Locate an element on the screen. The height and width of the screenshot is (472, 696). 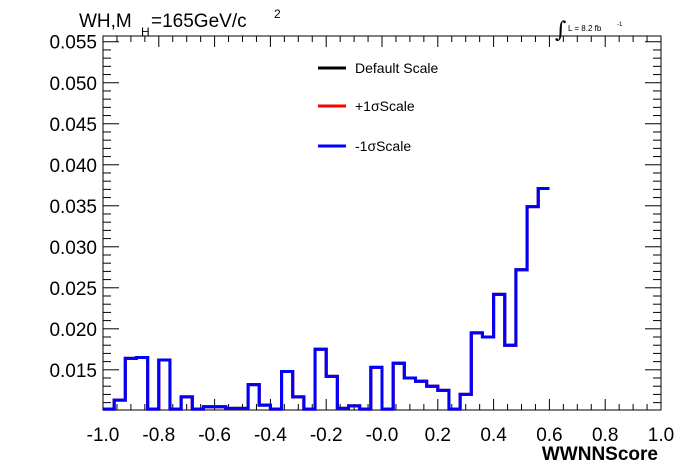
y-tick-label: 0.015 is located at coordinates (73, 371).